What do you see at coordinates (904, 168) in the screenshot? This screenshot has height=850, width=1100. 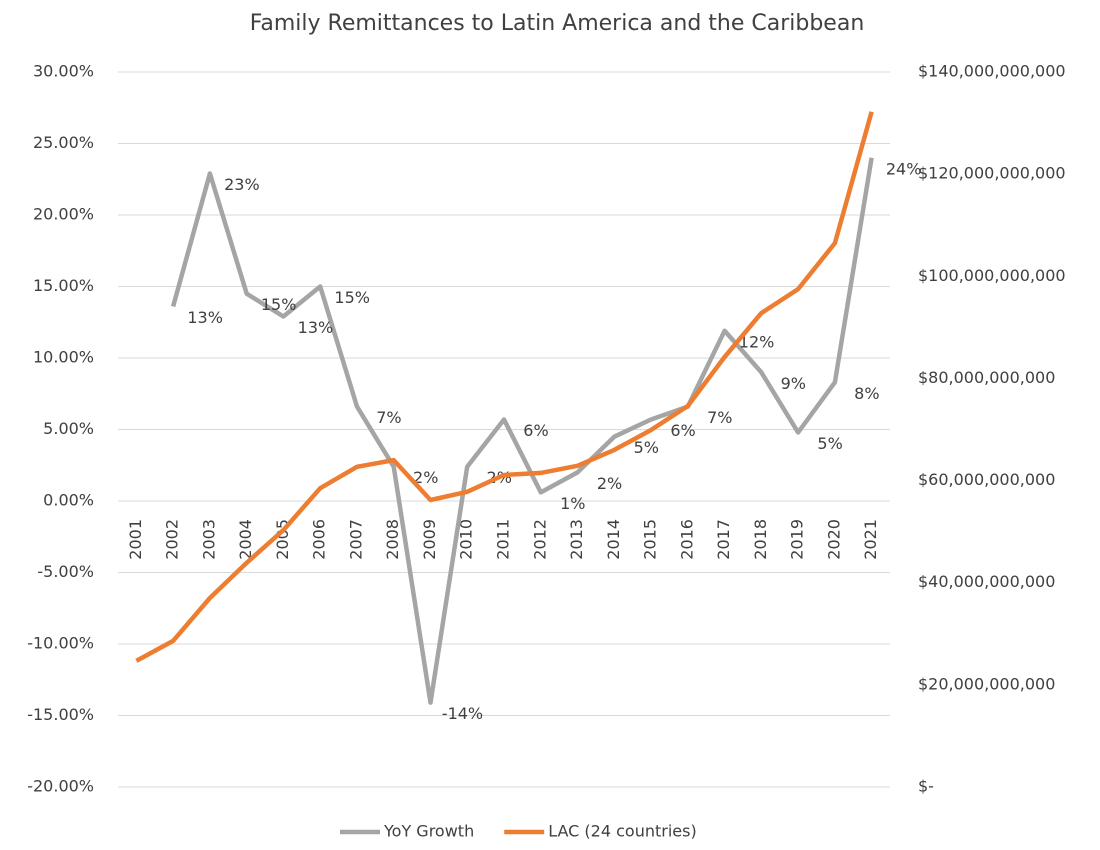 I see `data-label: 24%` at bounding box center [904, 168].